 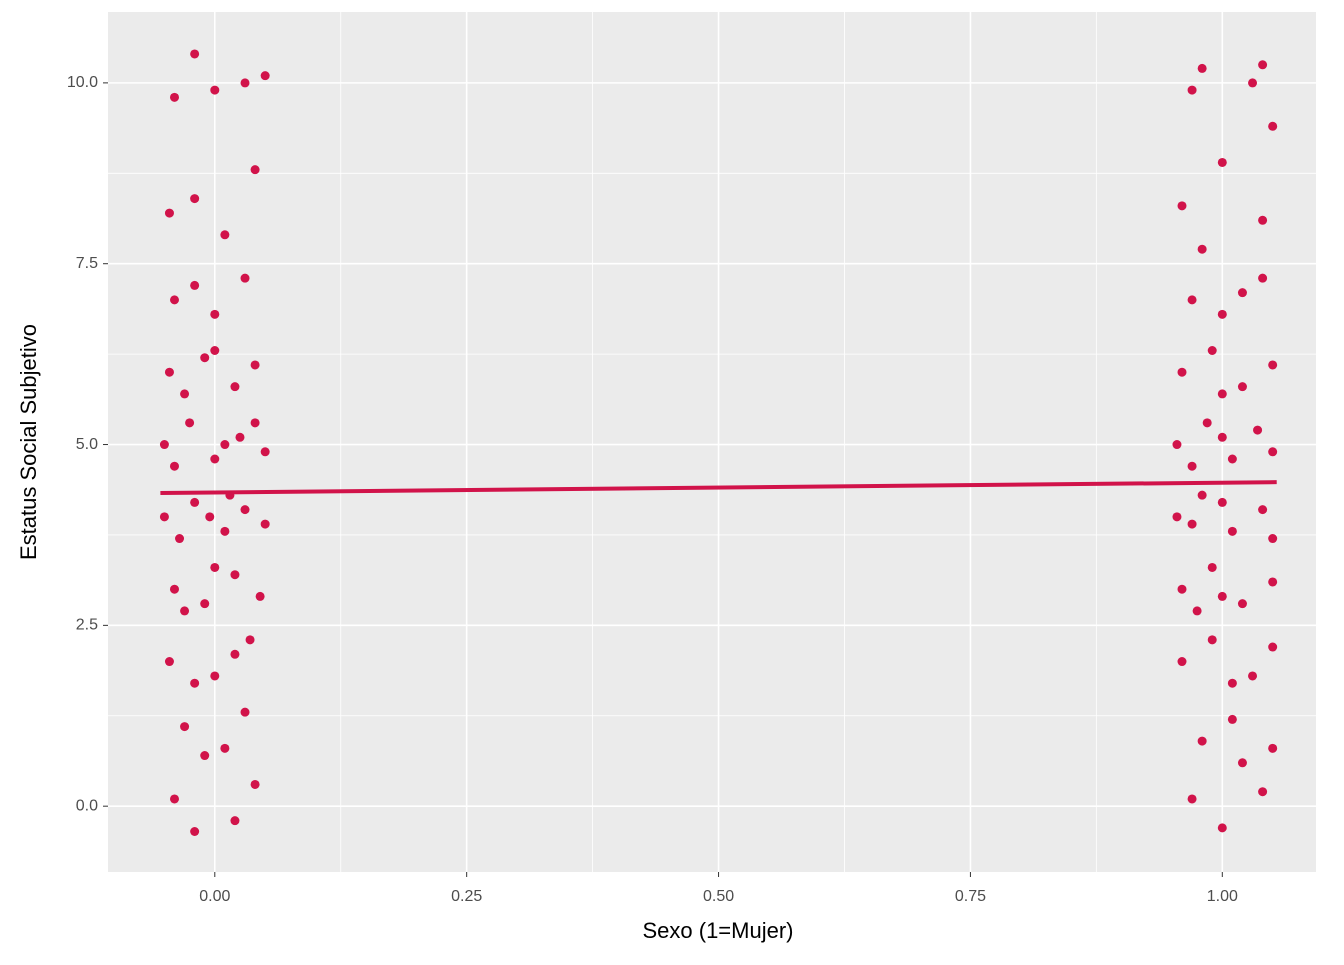 I want to click on y-tick-label: 0.0, so click(x=87, y=805).